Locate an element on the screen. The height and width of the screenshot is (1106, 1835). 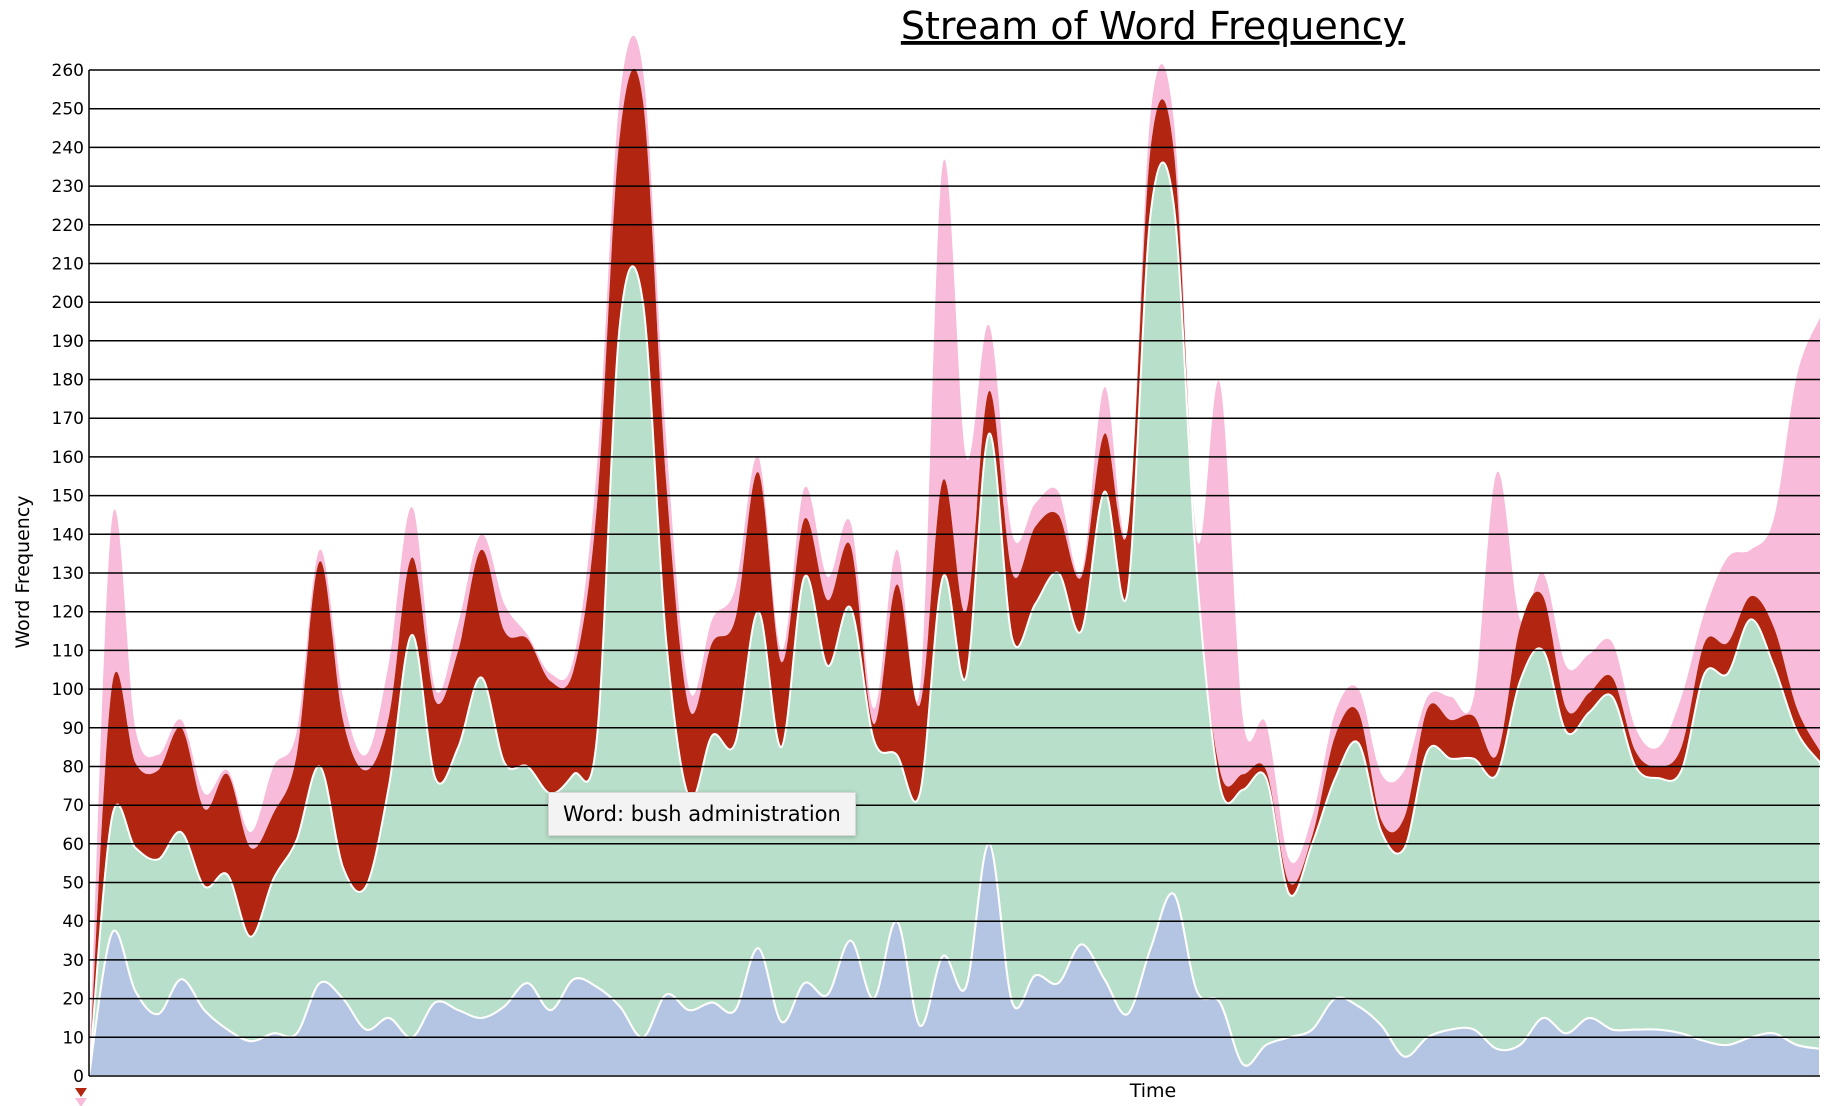
y-tick-label-40: 40 is located at coordinates (73, 922).